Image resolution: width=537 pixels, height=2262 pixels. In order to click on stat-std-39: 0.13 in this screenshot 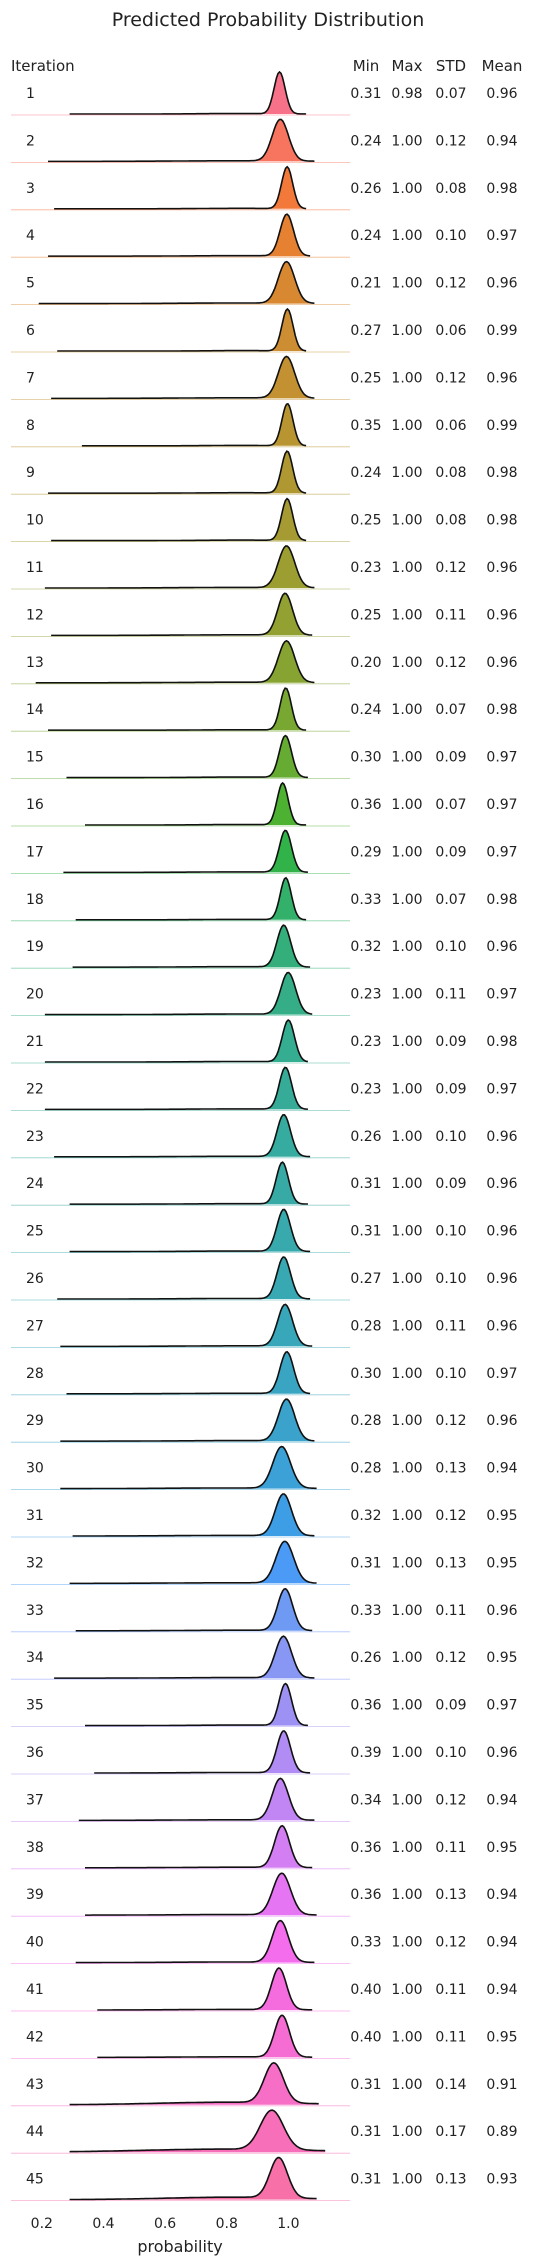, I will do `click(450, 1895)`.